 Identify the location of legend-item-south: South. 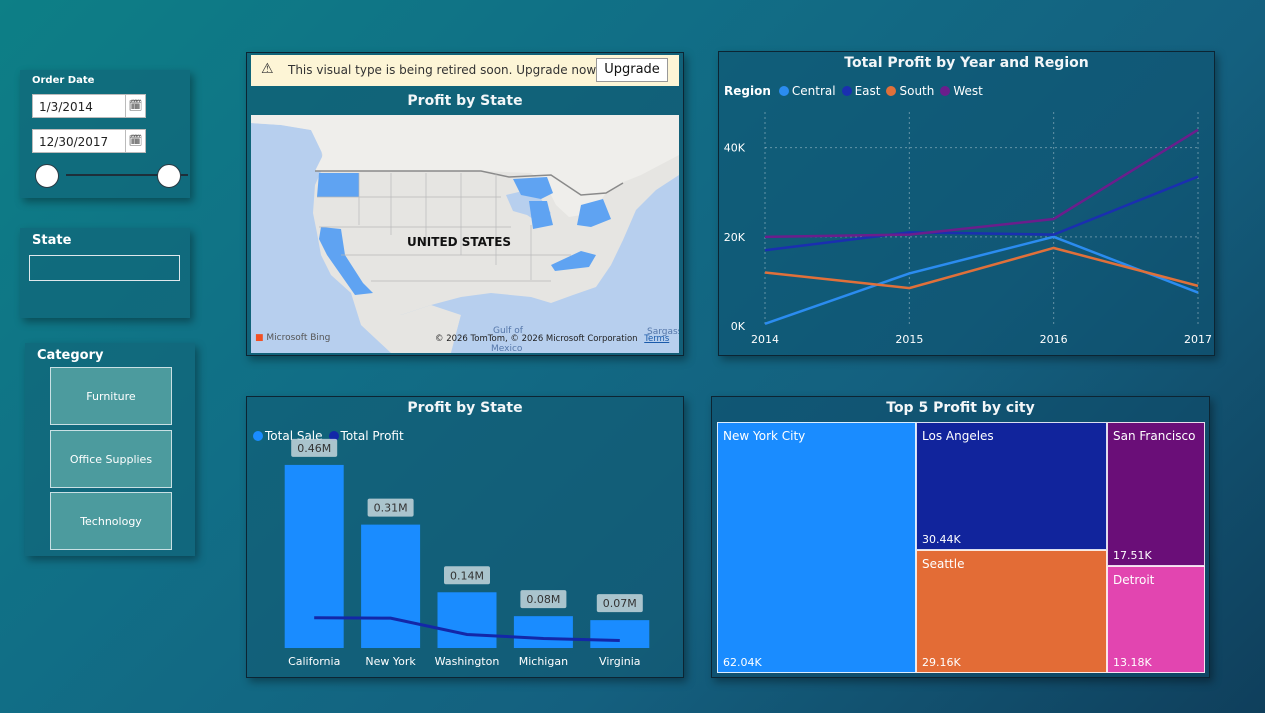
(910, 91).